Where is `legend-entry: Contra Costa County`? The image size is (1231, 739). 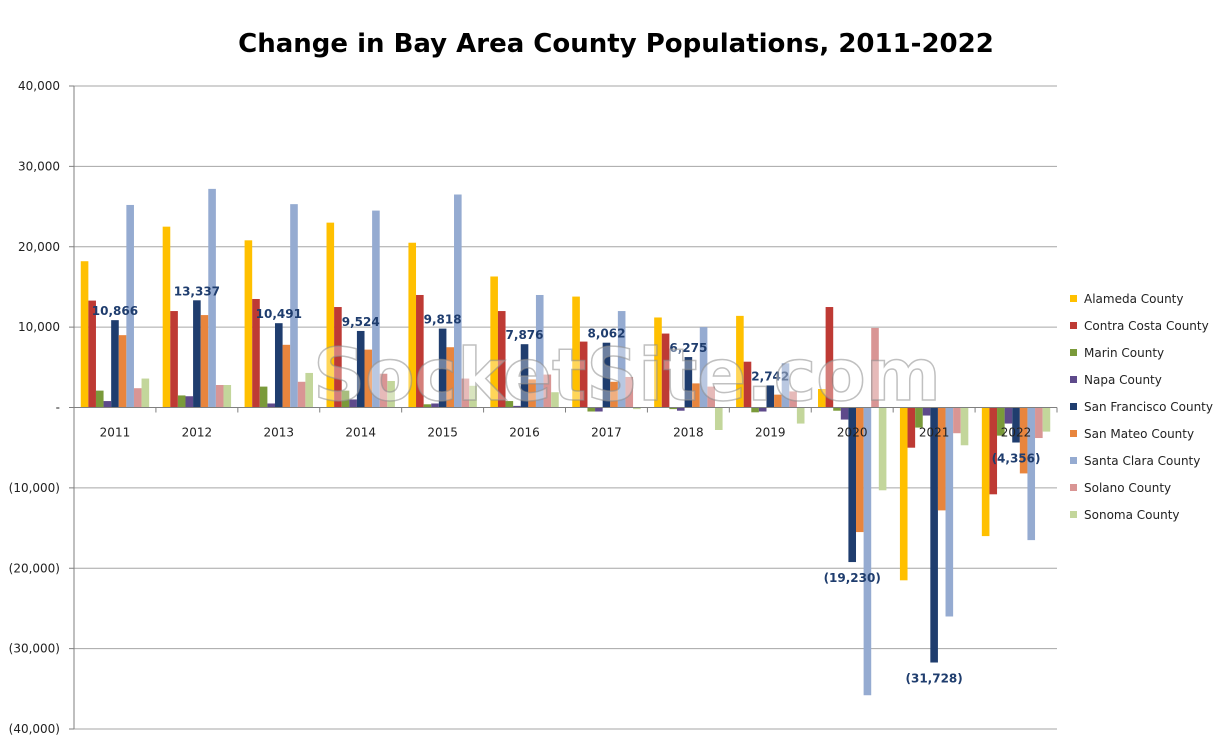
legend-entry: Contra Costa County is located at coordinates (1139, 326).